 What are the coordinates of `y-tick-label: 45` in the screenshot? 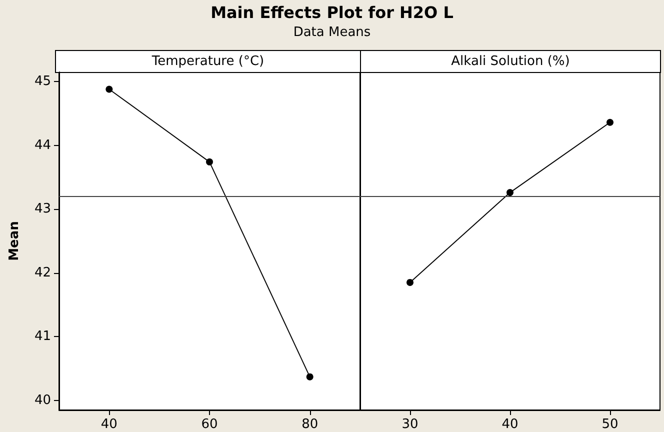 It's located at (42, 82).